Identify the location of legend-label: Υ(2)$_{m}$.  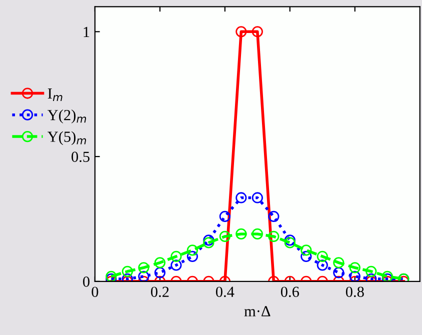
(67, 117).